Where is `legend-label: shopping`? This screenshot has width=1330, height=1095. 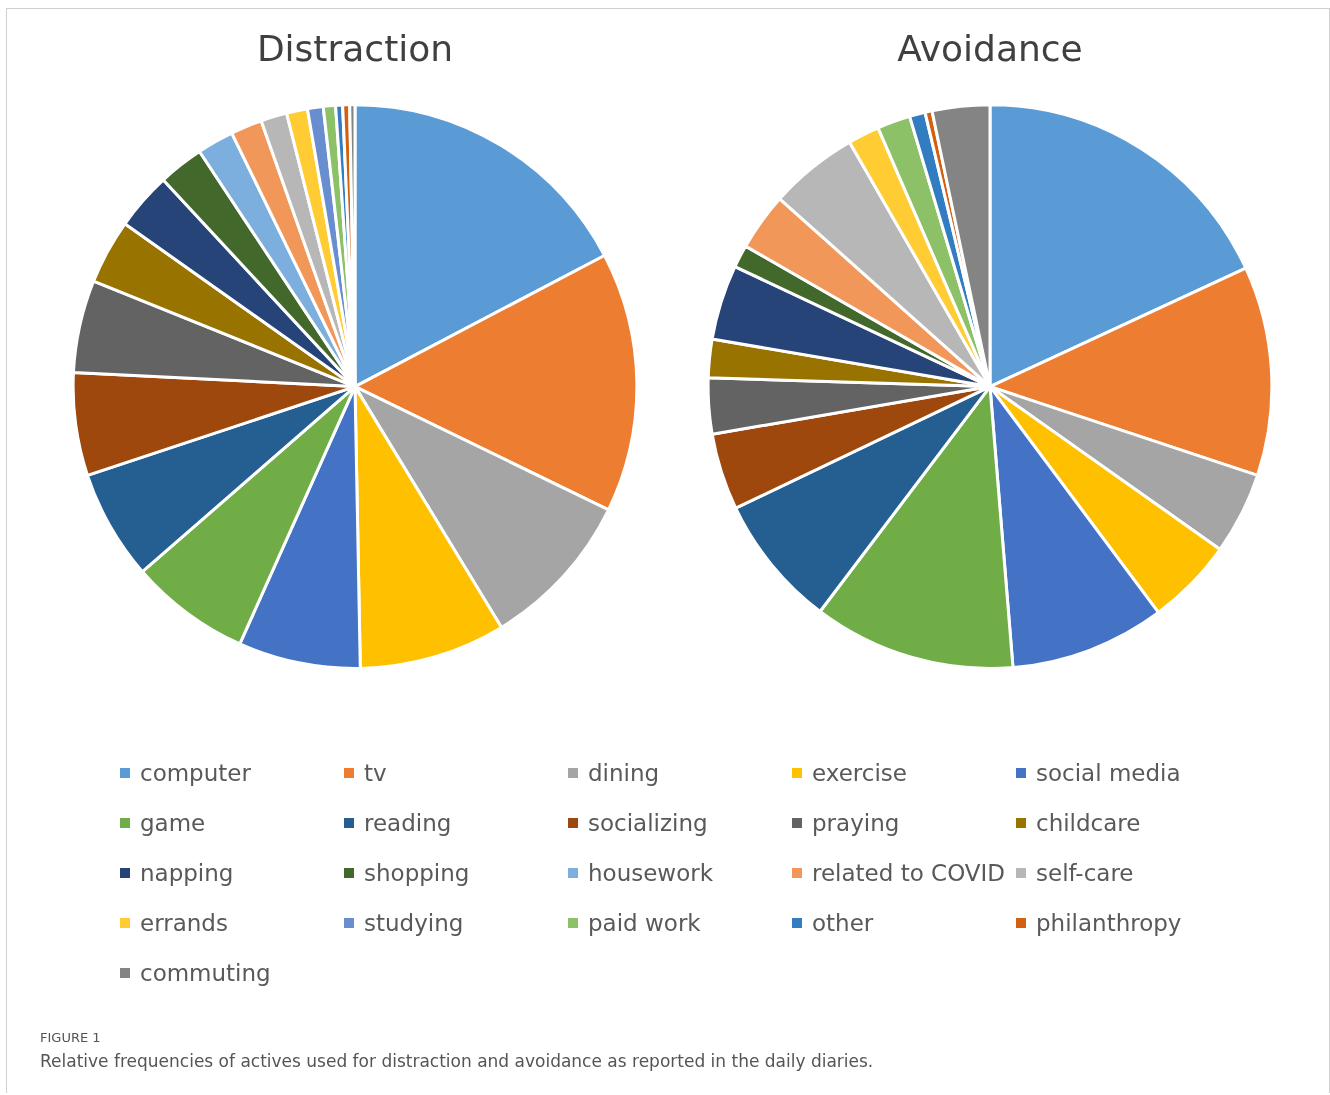 legend-label: shopping is located at coordinates (417, 873).